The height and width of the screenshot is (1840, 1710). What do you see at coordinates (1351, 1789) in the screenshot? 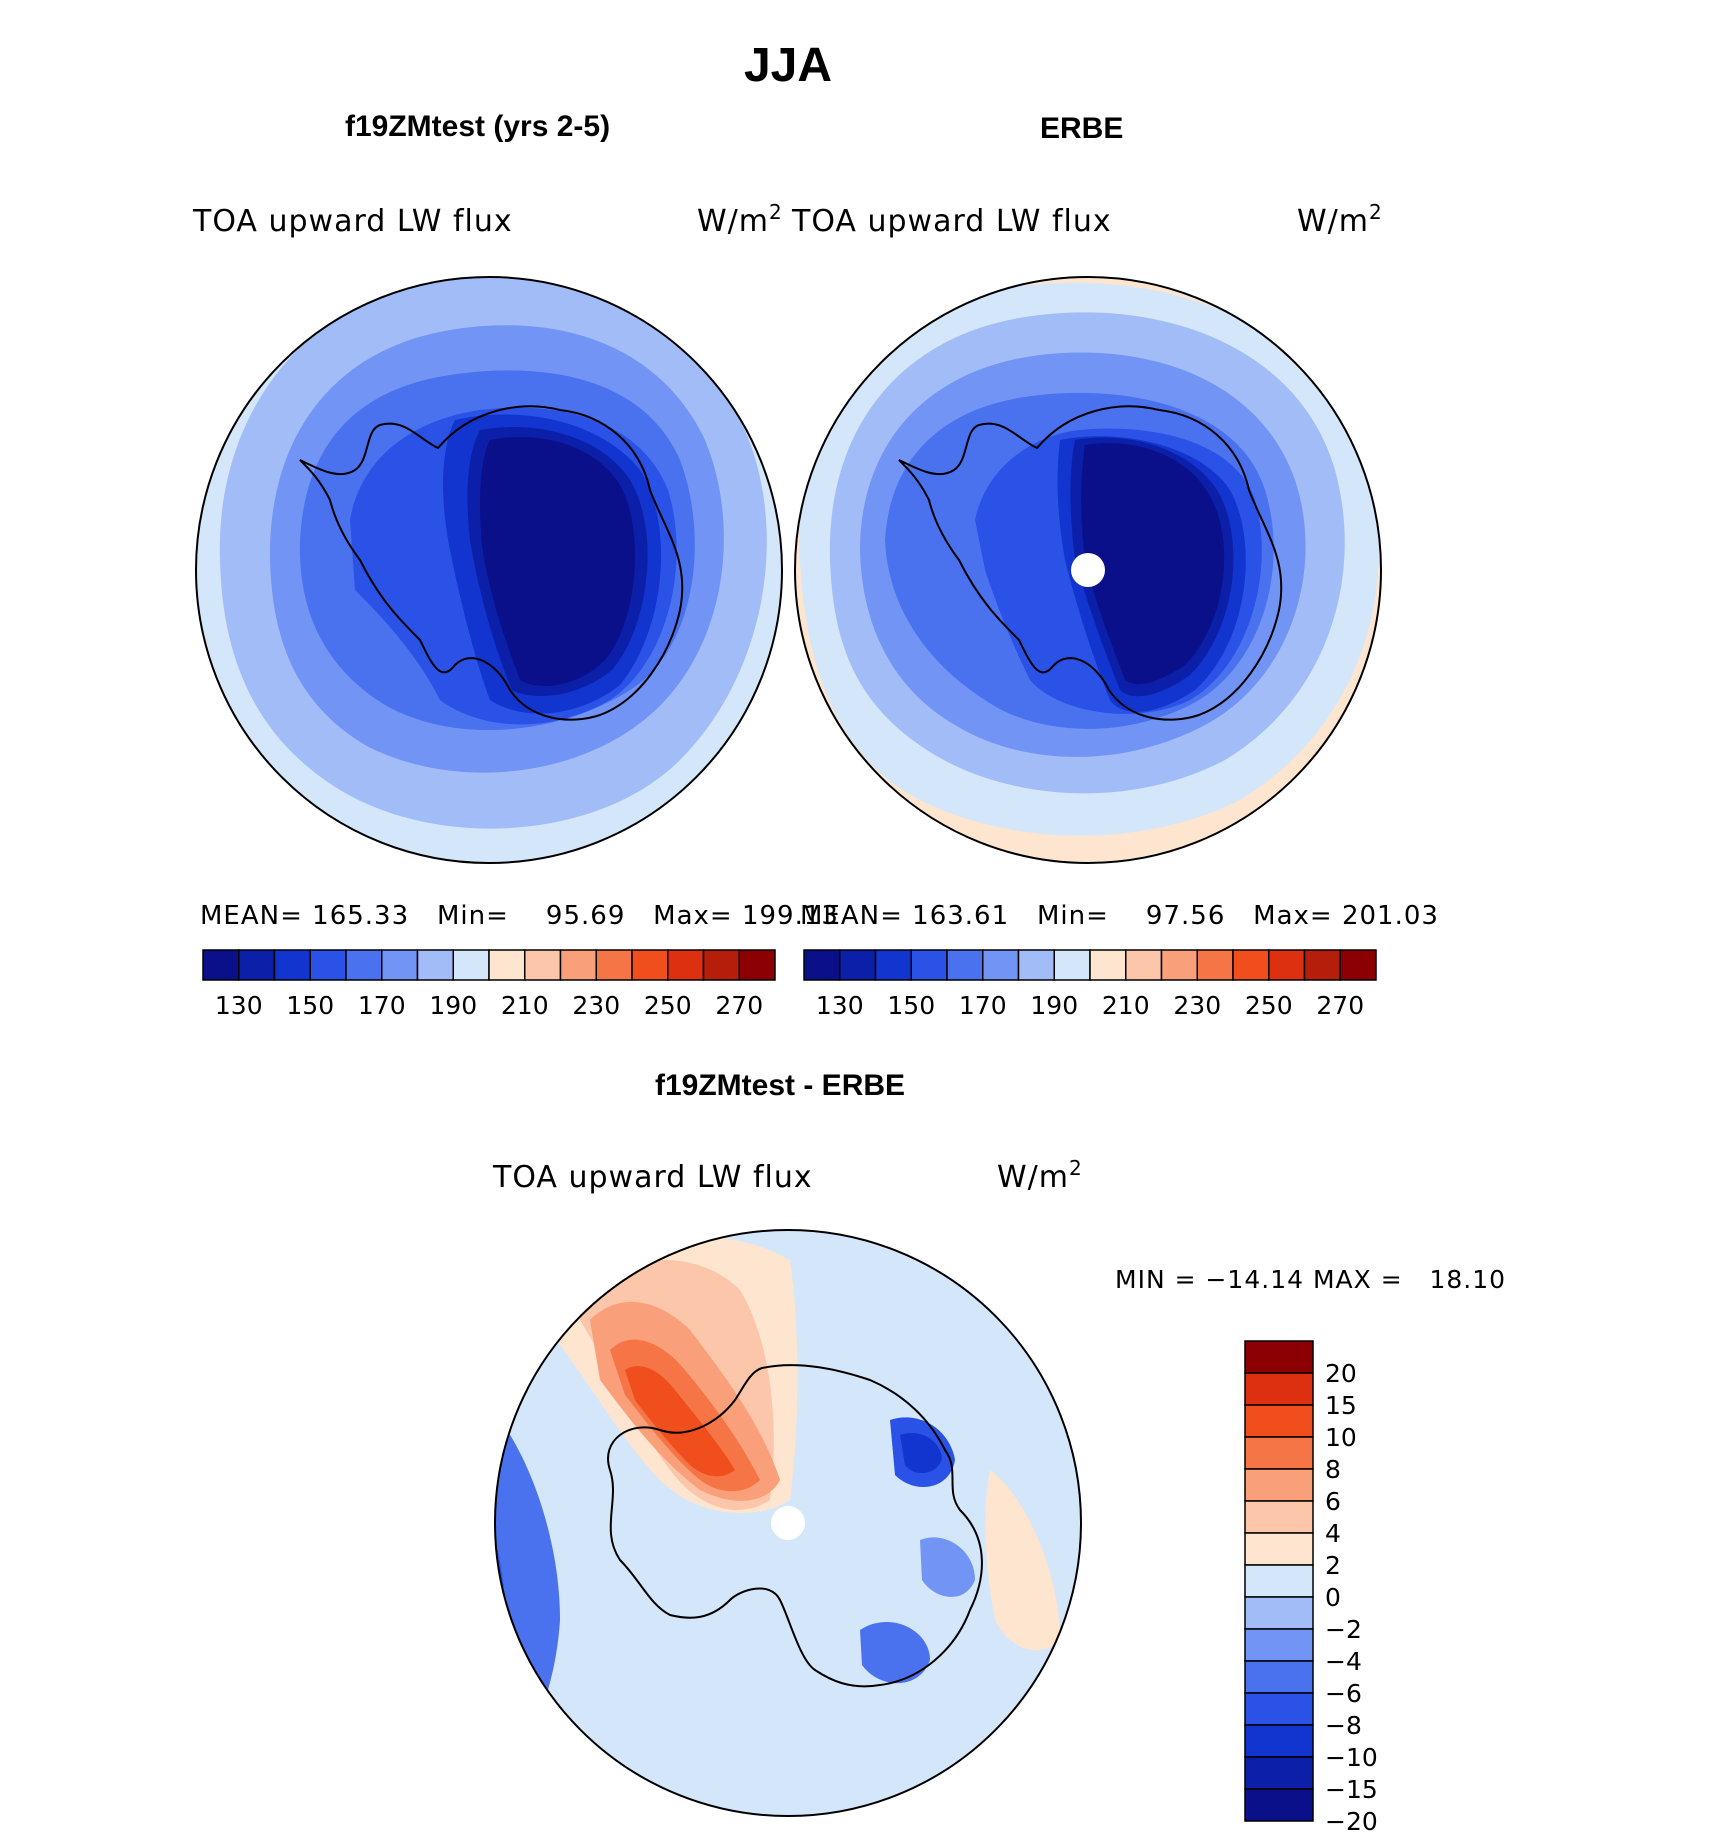
I see `colorbar-tick-label: −15` at bounding box center [1351, 1789].